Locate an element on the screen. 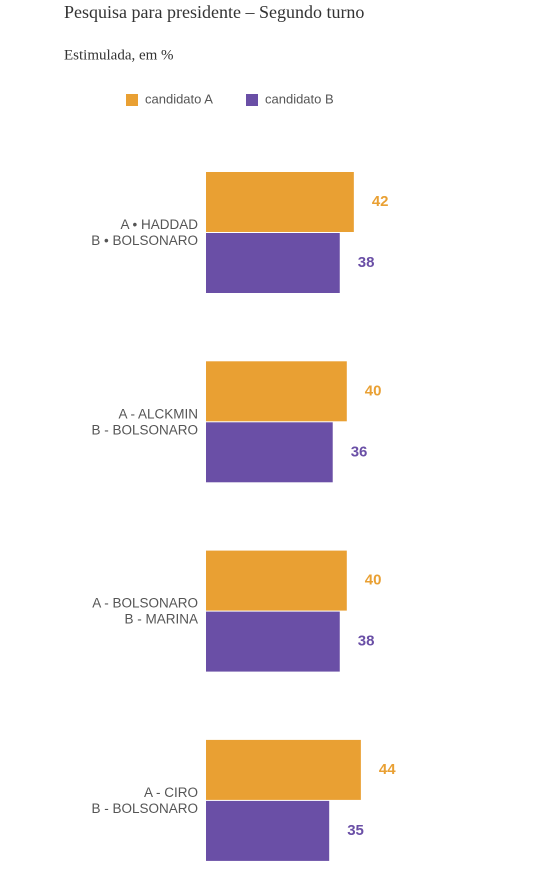 This screenshot has width=540, height=876. category-label: B - MARINA is located at coordinates (161, 619).